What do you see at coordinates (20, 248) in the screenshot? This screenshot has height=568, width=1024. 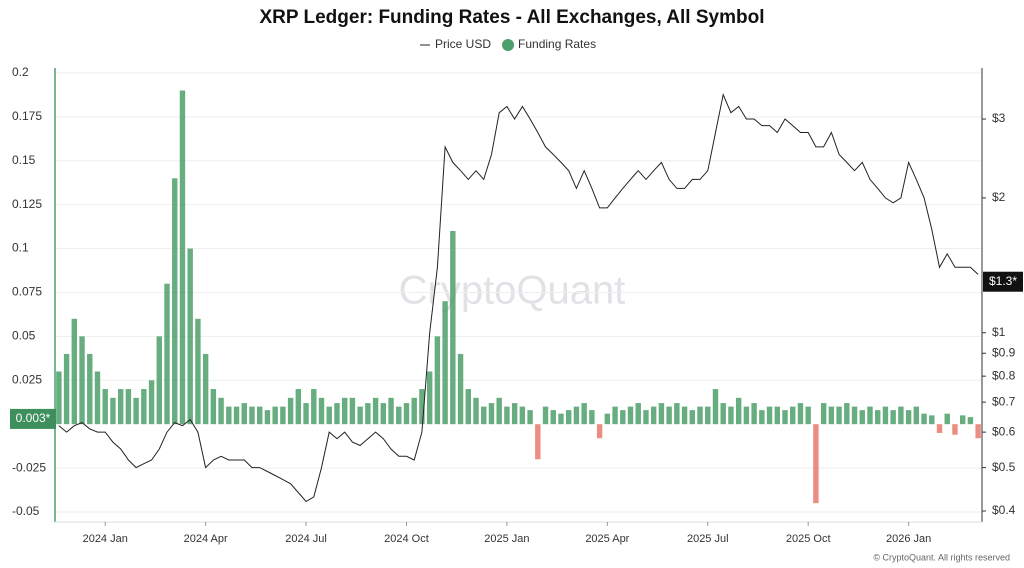 I see `y-tick-label: 0.1` at bounding box center [20, 248].